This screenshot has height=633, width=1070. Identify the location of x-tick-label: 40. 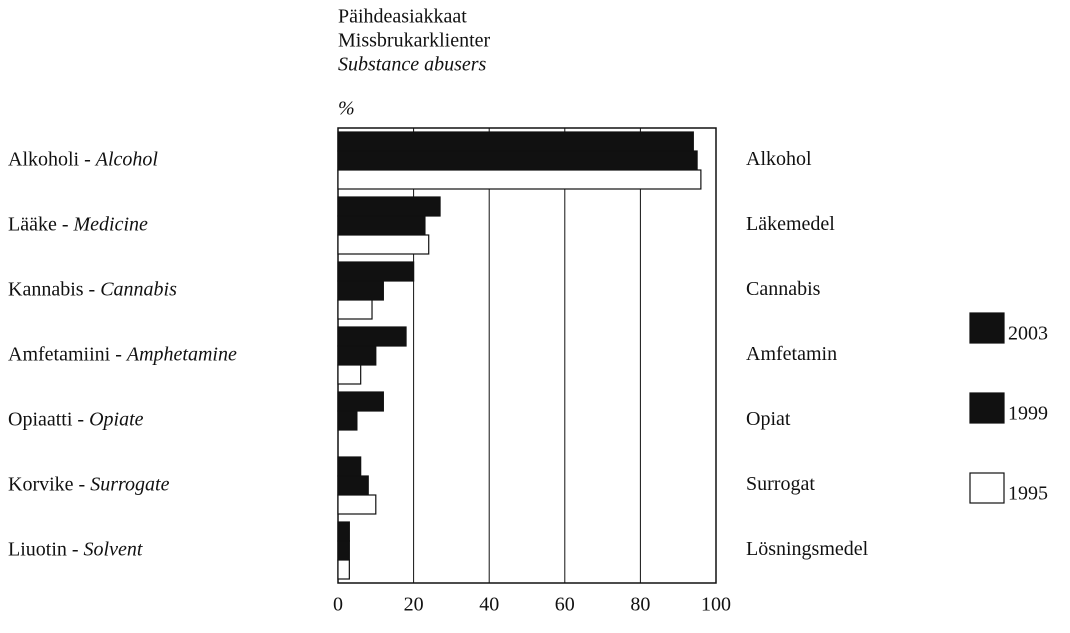
(489, 605).